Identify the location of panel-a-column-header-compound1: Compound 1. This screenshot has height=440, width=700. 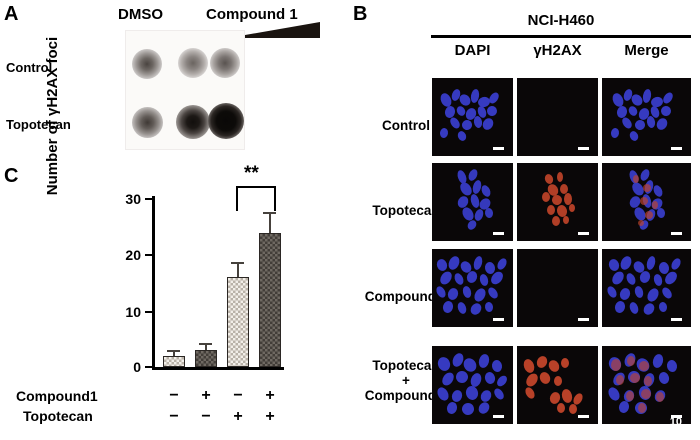
(252, 14).